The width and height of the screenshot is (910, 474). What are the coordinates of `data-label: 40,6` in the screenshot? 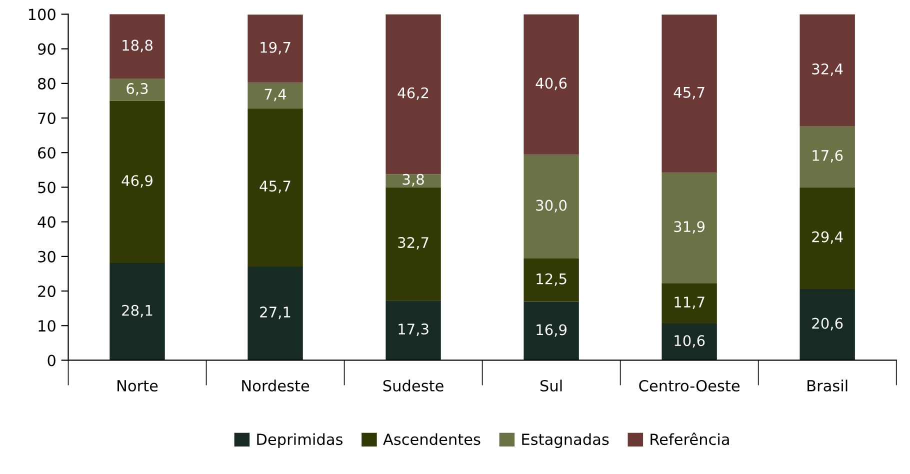 It's located at (551, 84).